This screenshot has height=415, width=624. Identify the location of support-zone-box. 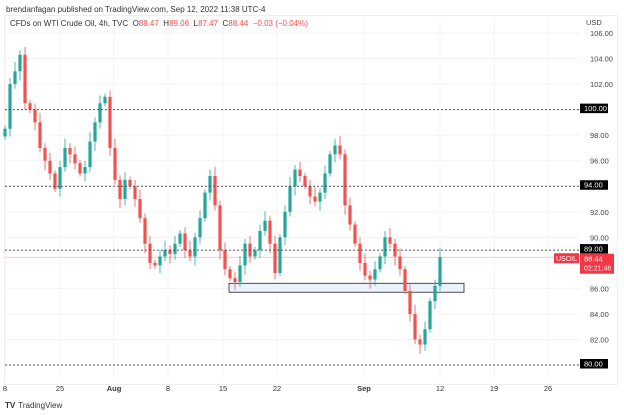
(346, 287).